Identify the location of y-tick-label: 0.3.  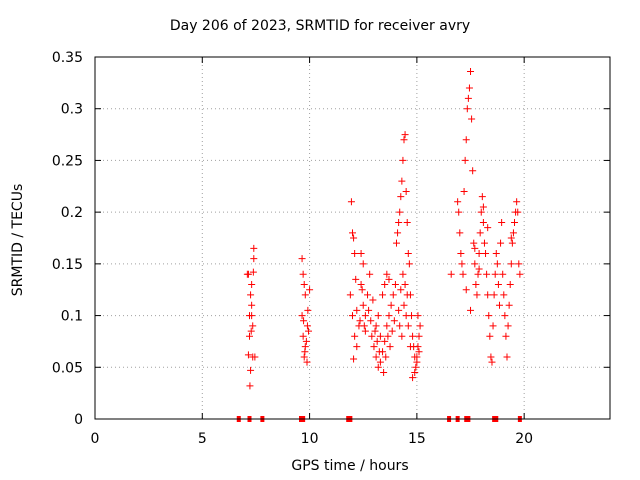
(72, 110).